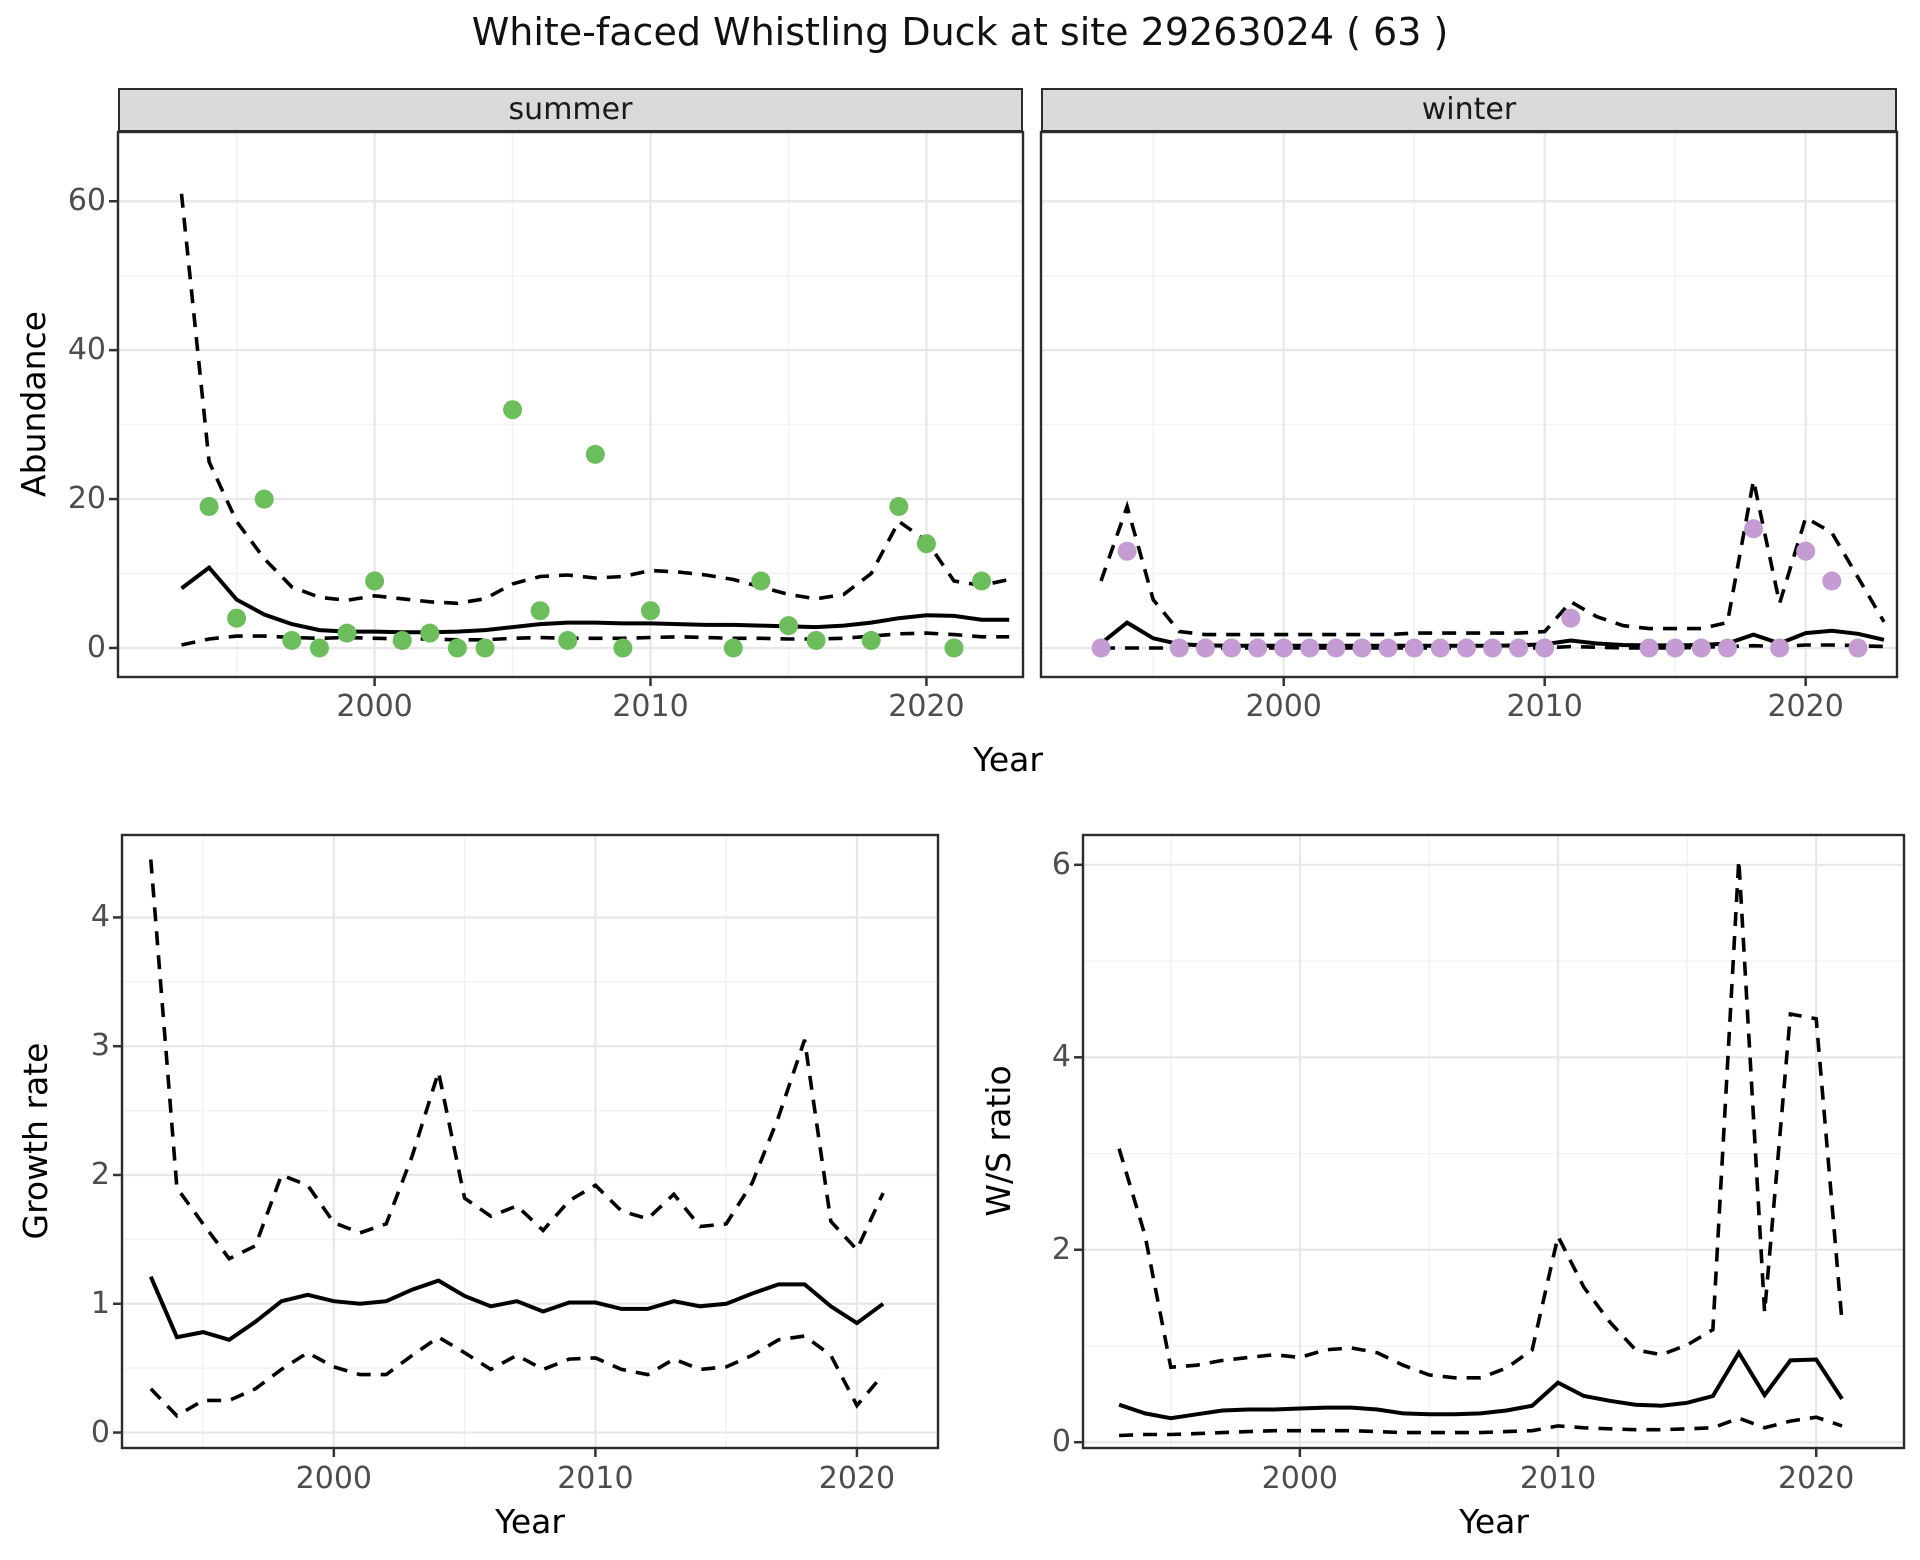 Image resolution: width=1920 pixels, height=1560 pixels. What do you see at coordinates (517, 1060) in the screenshot?
I see `growth-rate-upper-ci-line` at bounding box center [517, 1060].